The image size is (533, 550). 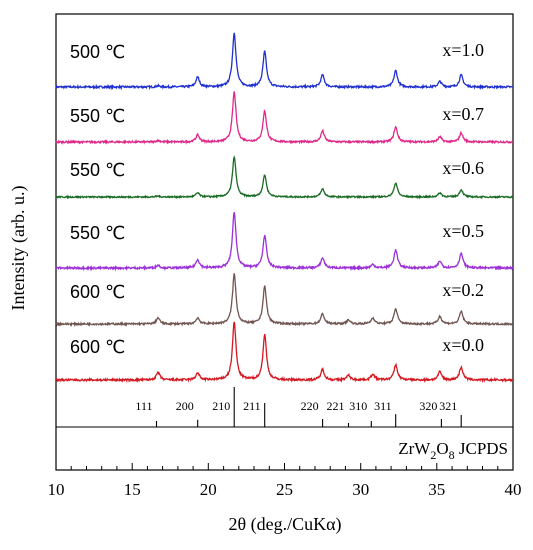 What do you see at coordinates (56, 489) in the screenshot?
I see `x-tick-label: 10` at bounding box center [56, 489].